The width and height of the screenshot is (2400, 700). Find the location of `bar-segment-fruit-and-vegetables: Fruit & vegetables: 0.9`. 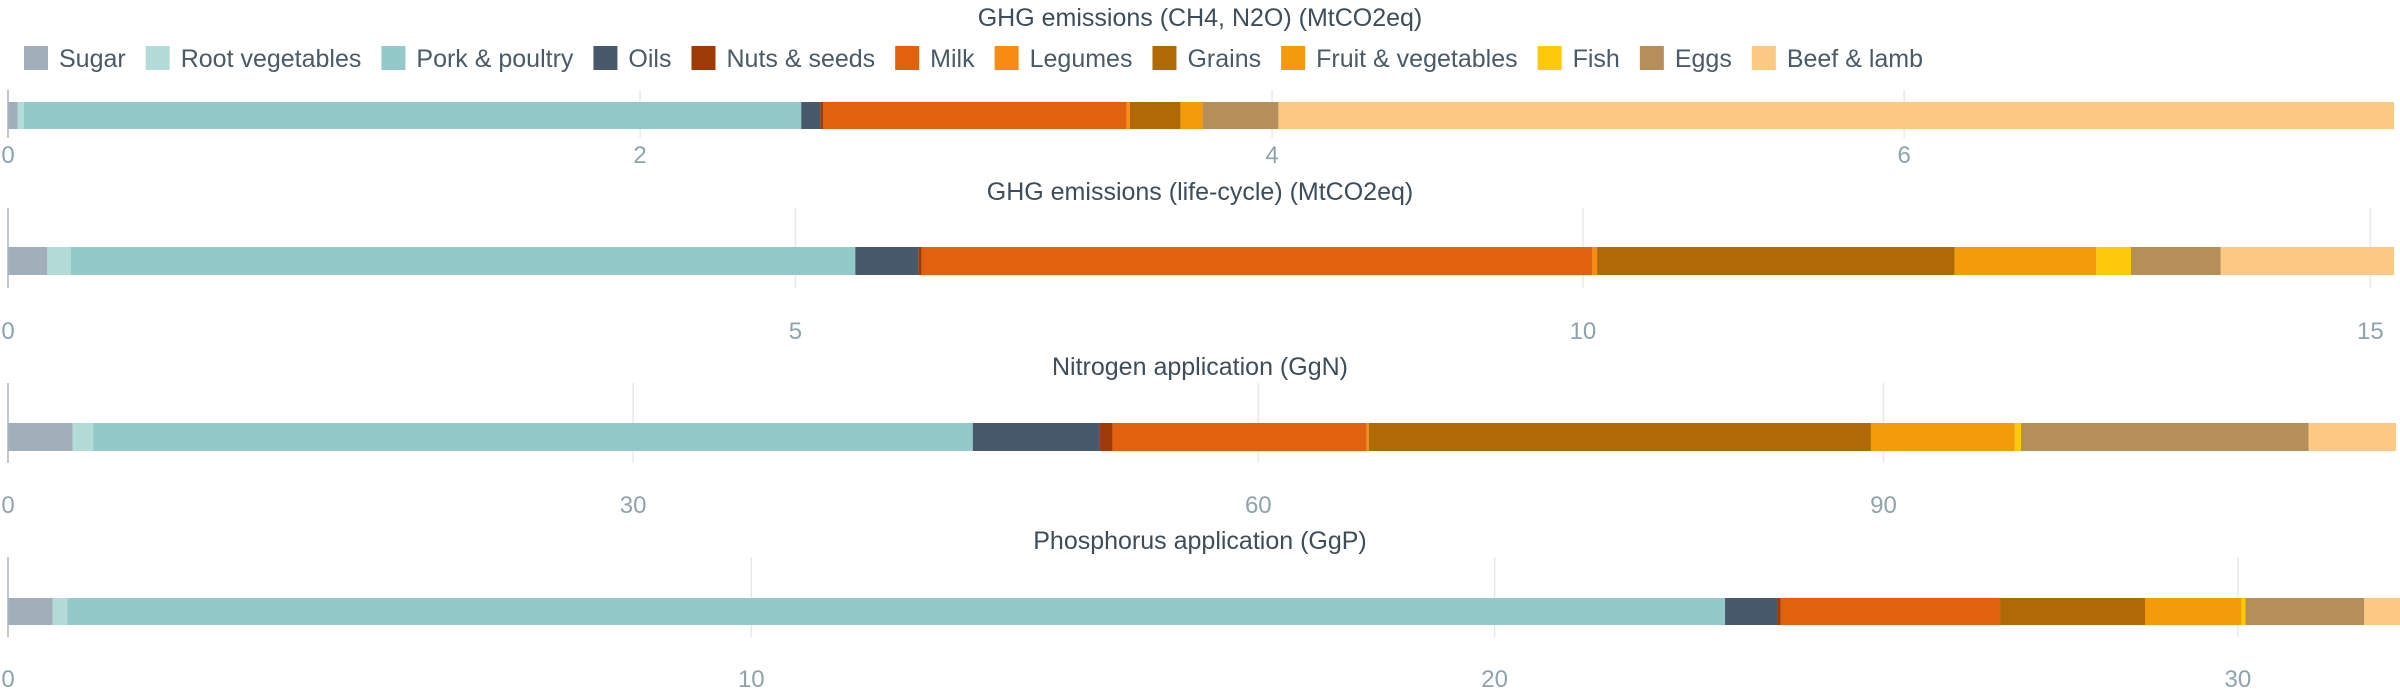

bar-segment-fruit-and-vegetables: Fruit & vegetables: 0.9 is located at coordinates (2025, 261).